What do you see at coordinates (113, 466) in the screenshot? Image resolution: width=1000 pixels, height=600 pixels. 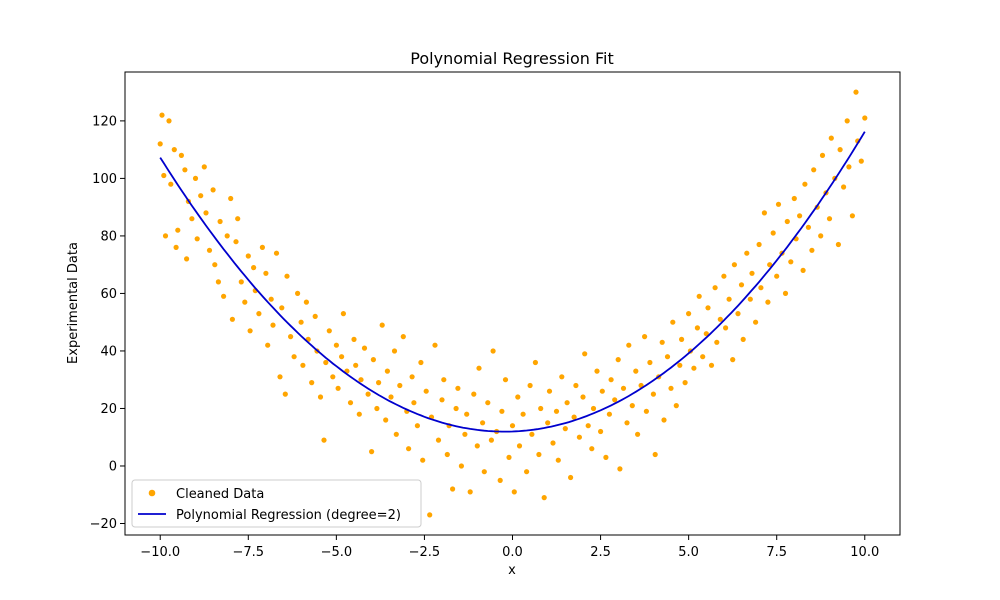 I see `y-tick-label: 0` at bounding box center [113, 466].